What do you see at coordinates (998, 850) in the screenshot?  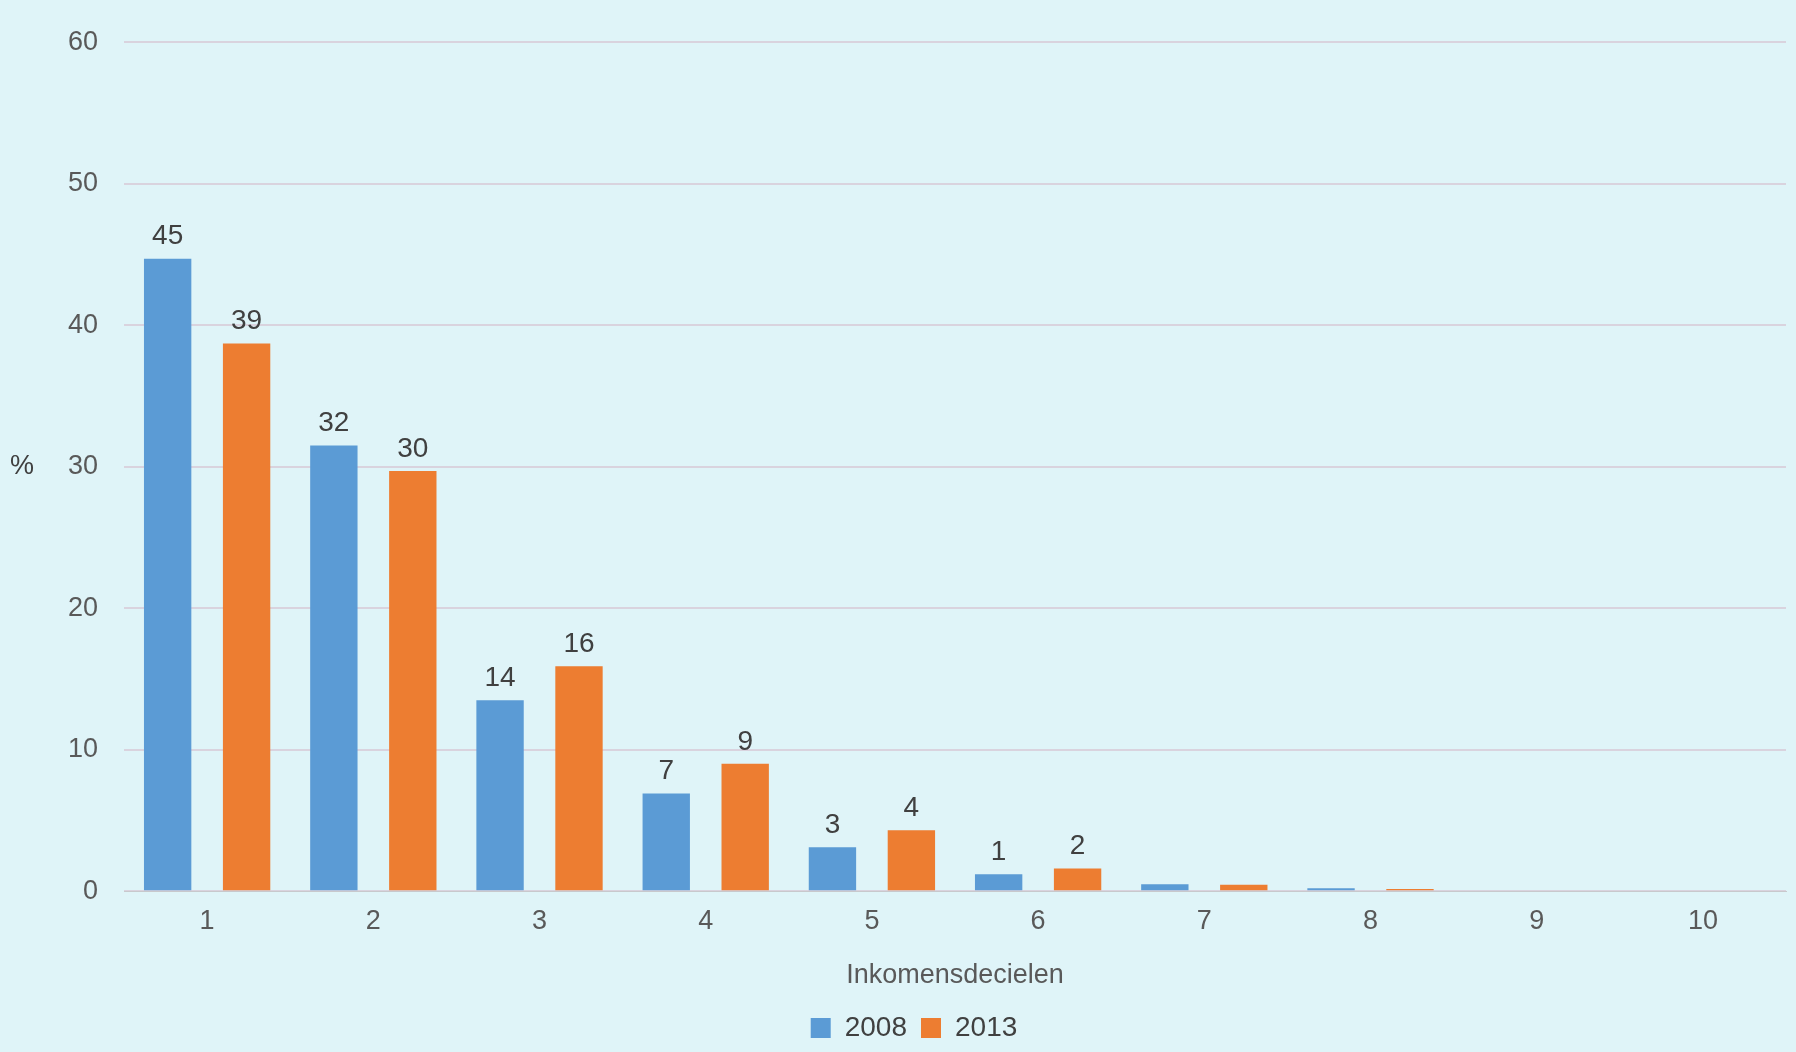 I see `data-label: 1` at bounding box center [998, 850].